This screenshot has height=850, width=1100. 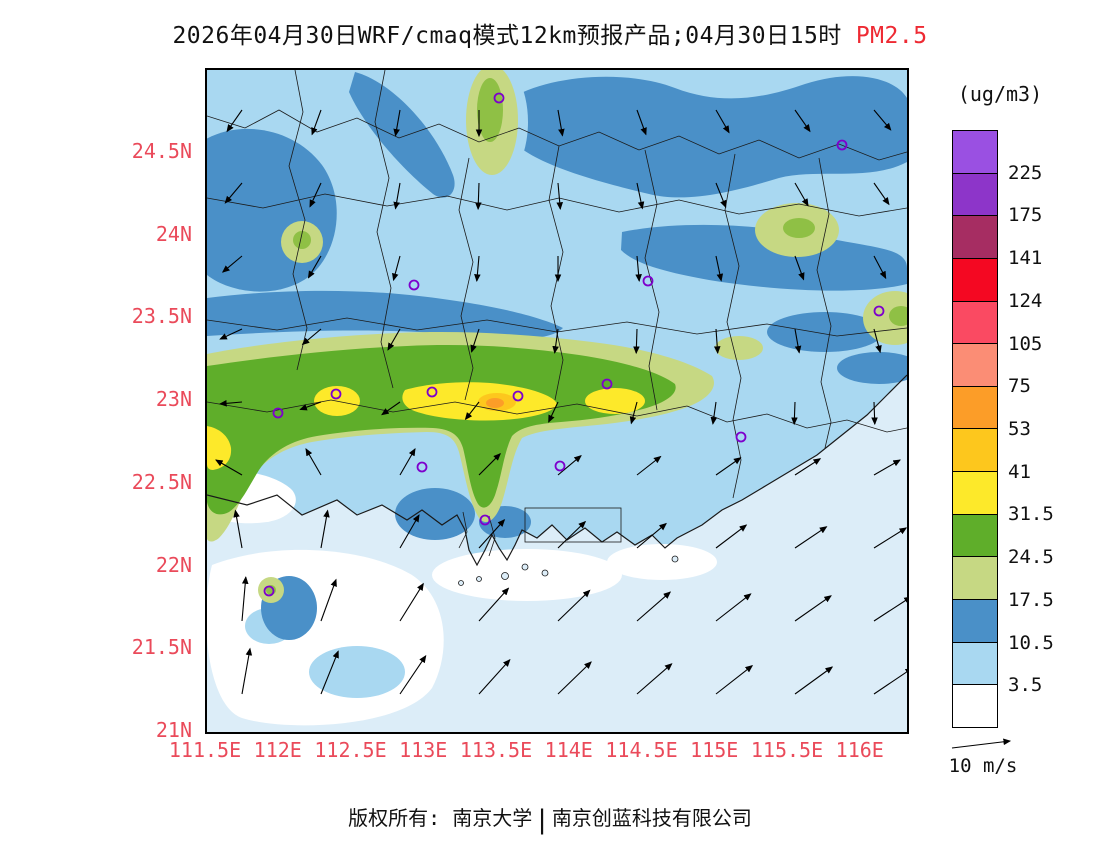 I want to click on legend-level-label: 41, so click(x=1019, y=471).